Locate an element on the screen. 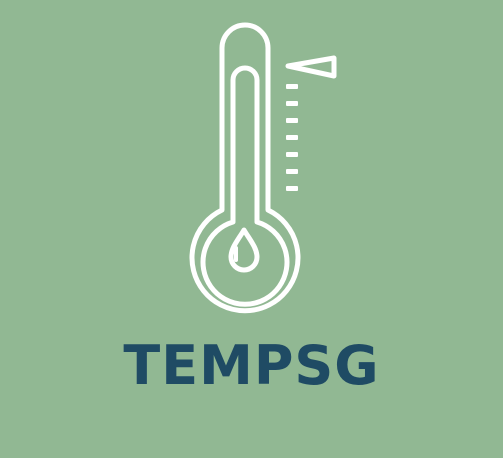 The width and height of the screenshot is (503, 458). thermometer-outer is located at coordinates (245, 168).